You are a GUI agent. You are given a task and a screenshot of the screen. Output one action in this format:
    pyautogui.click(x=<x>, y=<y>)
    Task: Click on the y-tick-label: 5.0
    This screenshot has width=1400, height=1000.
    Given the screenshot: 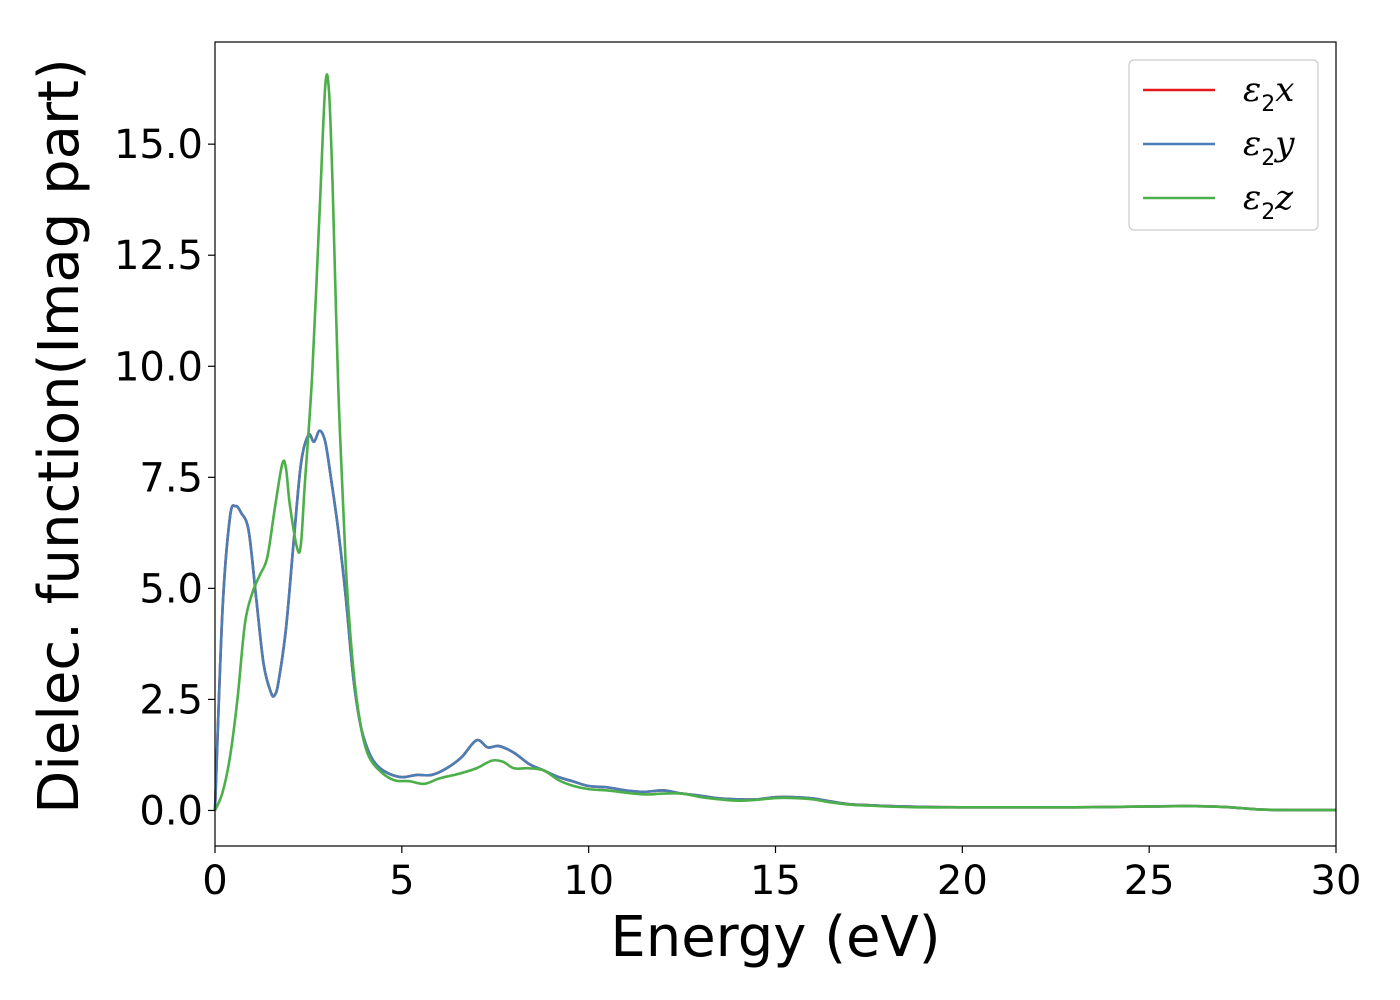 What is the action you would take?
    pyautogui.click(x=171, y=589)
    